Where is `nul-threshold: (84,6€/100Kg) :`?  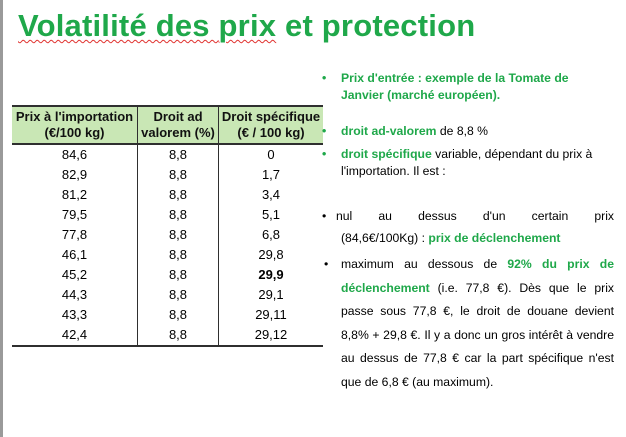 nul-threshold: (84,6€/100Kg) : is located at coordinates (385, 238).